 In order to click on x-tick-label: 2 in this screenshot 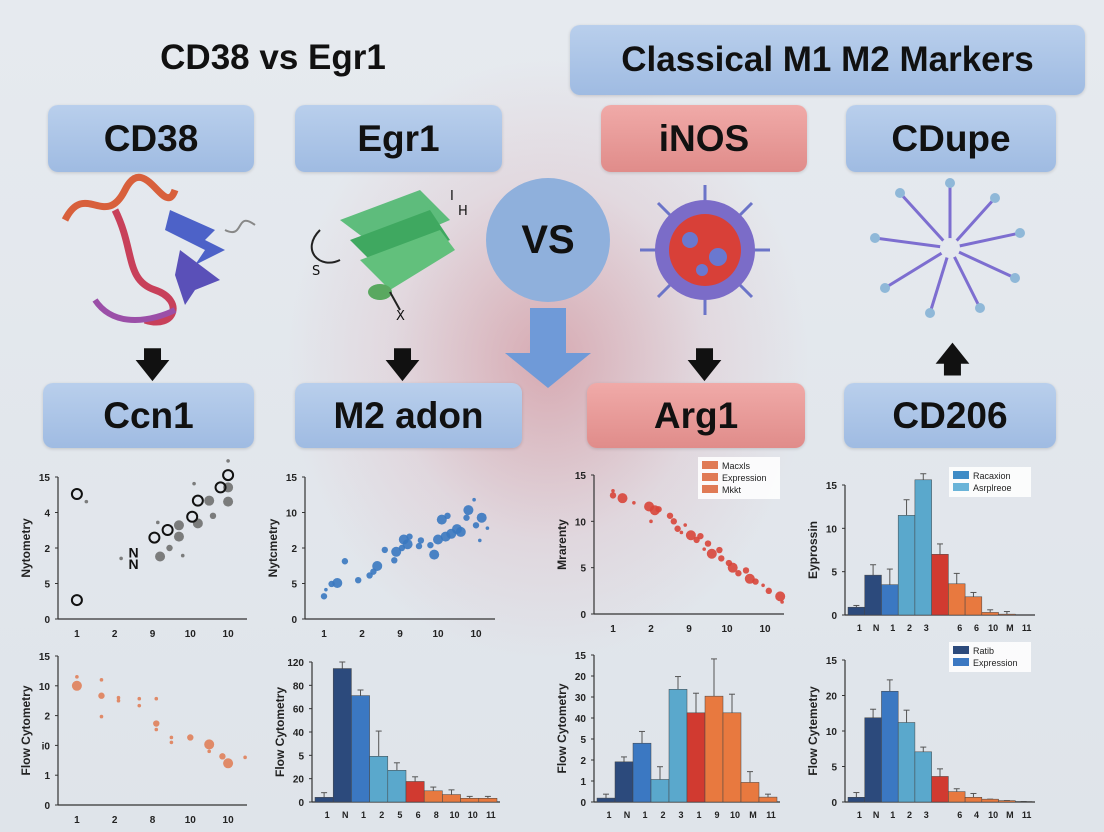, I will do `click(909, 815)`.